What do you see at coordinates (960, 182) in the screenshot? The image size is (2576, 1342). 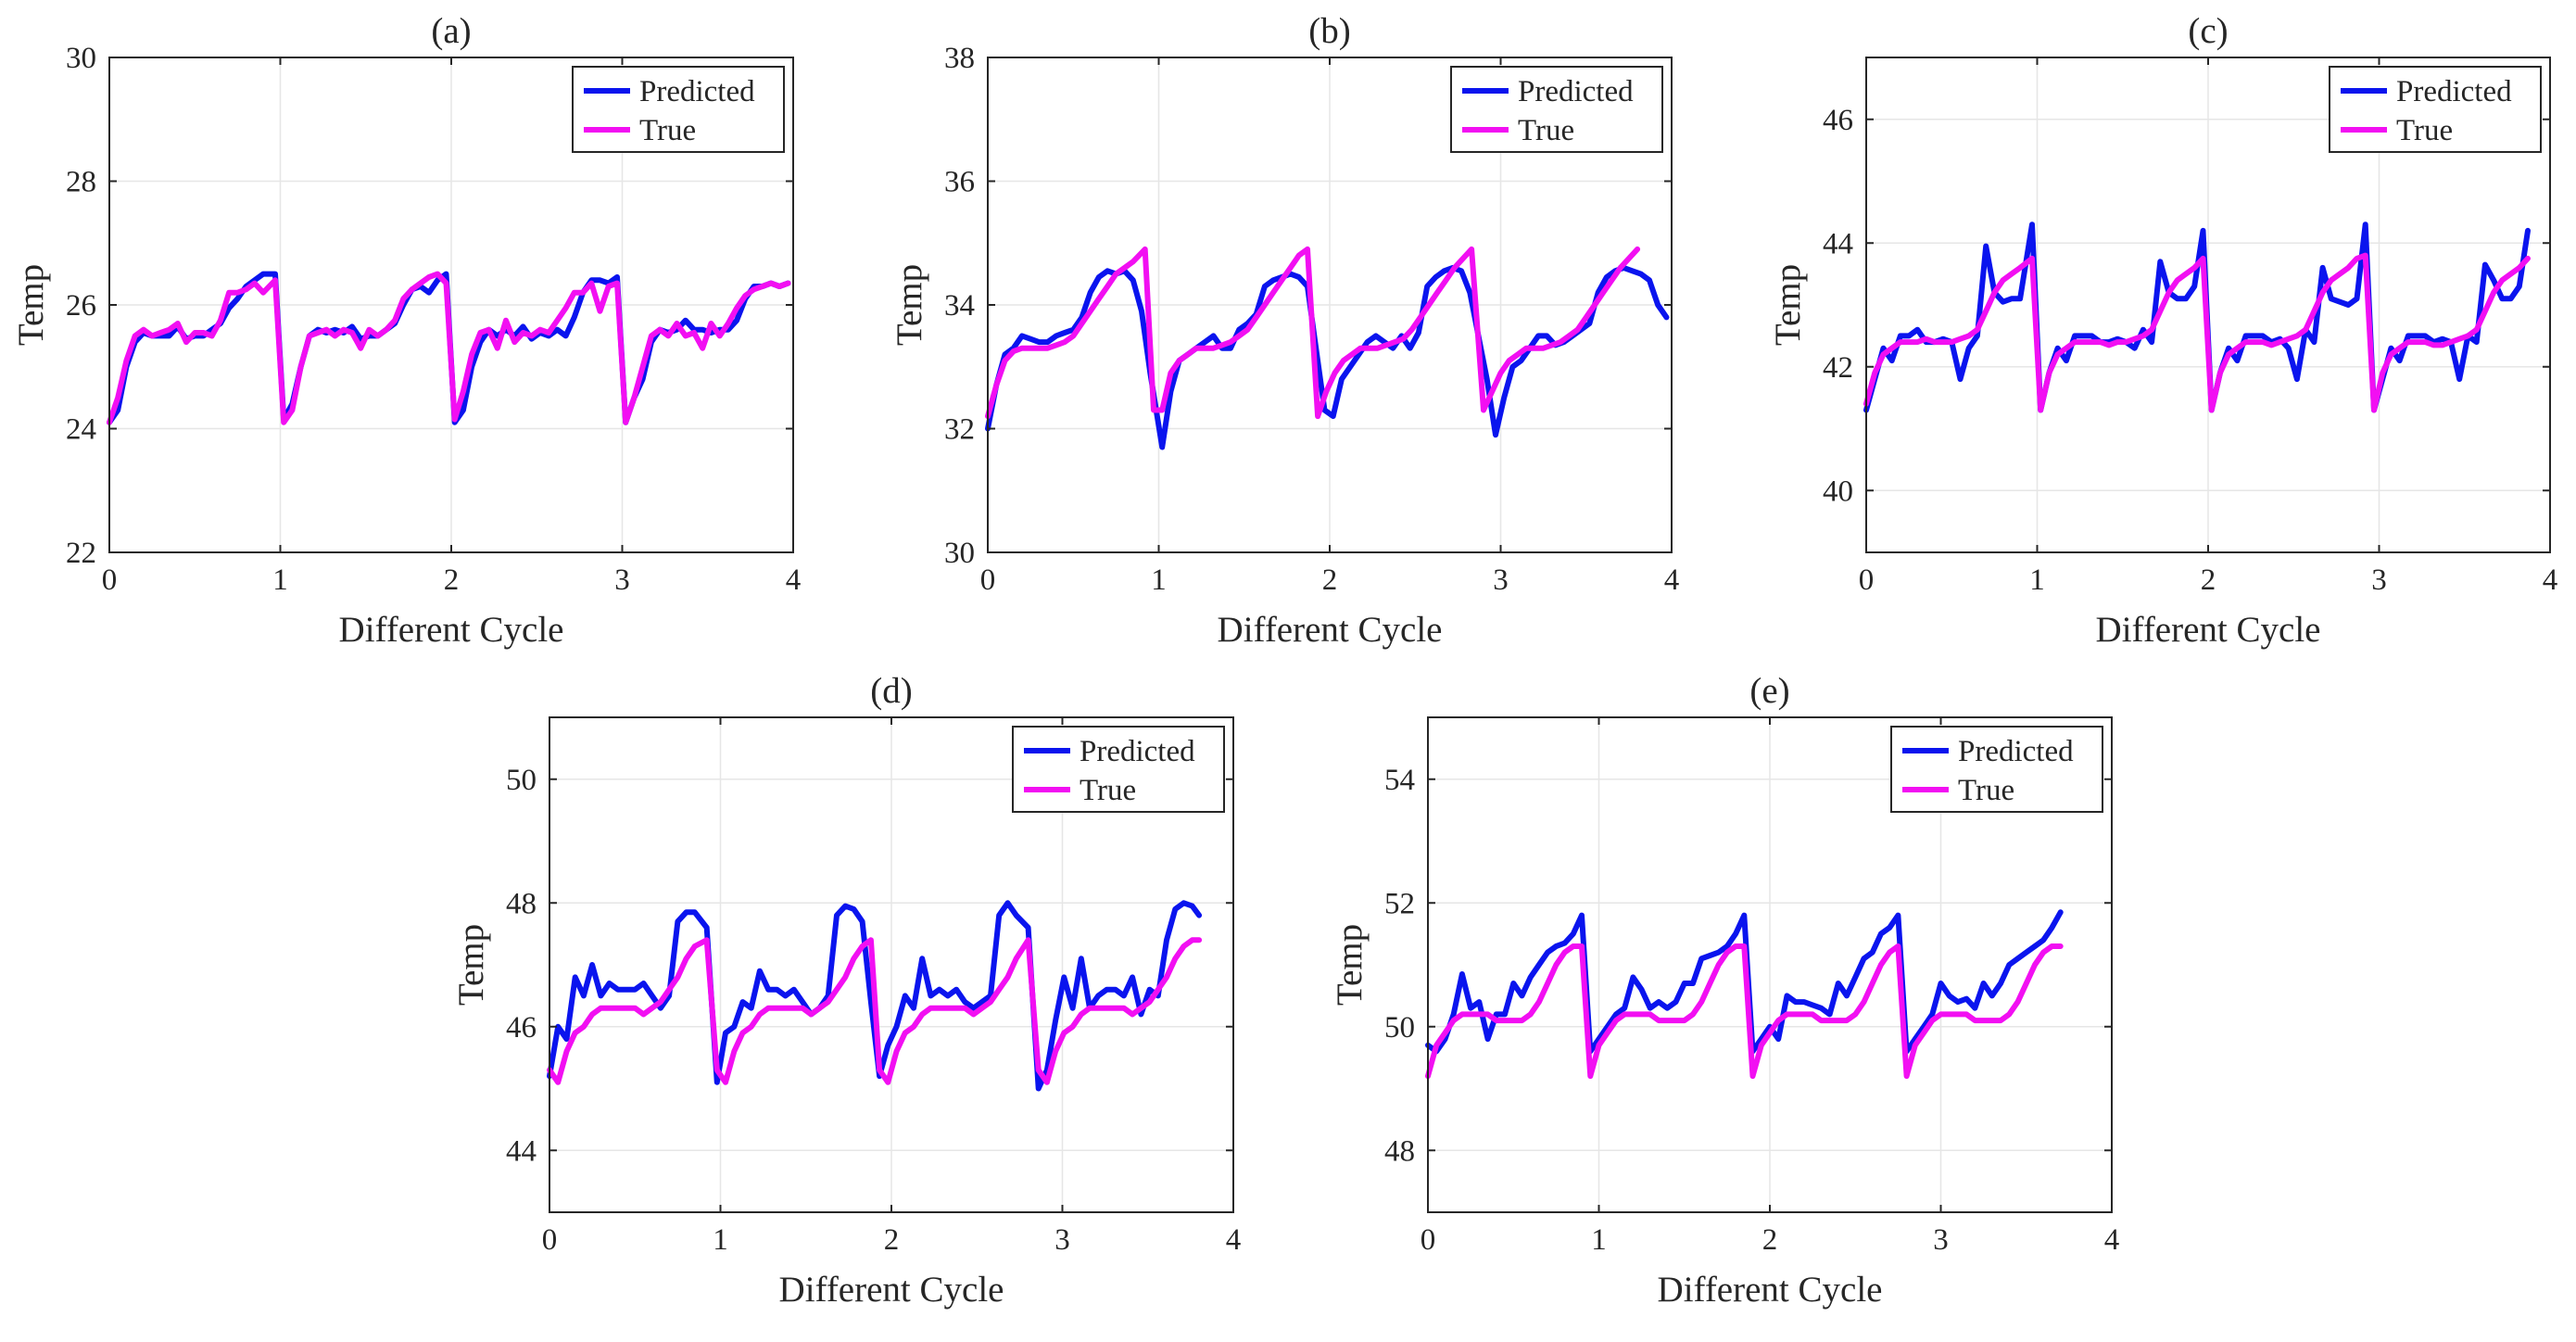 I see `y-tick-label: 36` at bounding box center [960, 182].